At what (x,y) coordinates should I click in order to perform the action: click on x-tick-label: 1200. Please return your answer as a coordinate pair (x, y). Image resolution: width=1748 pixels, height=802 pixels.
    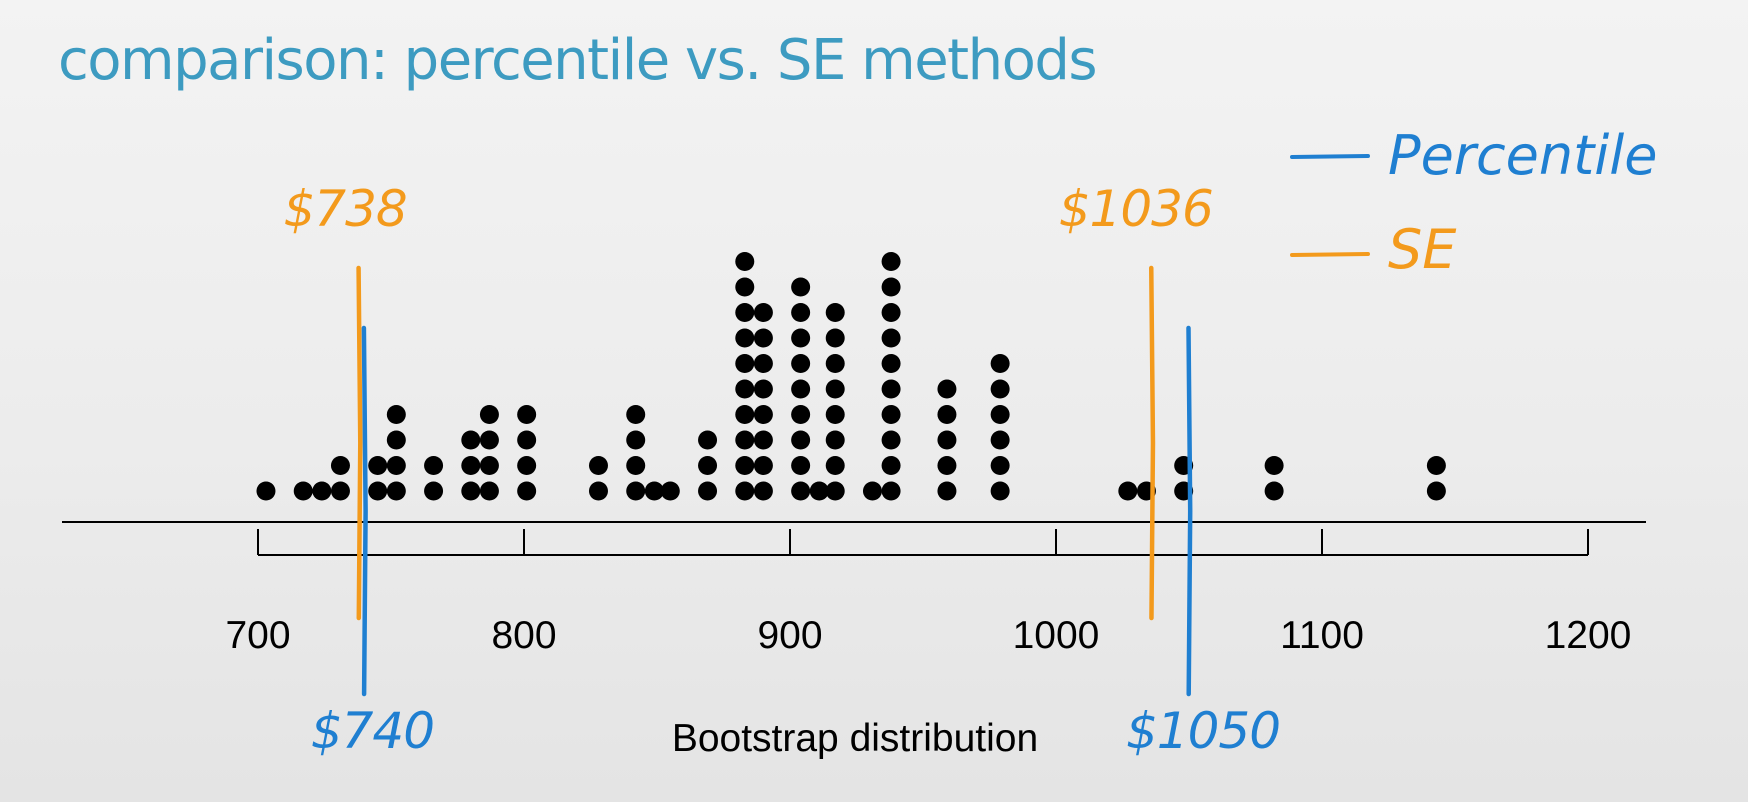
    Looking at the image, I should click on (1588, 635).